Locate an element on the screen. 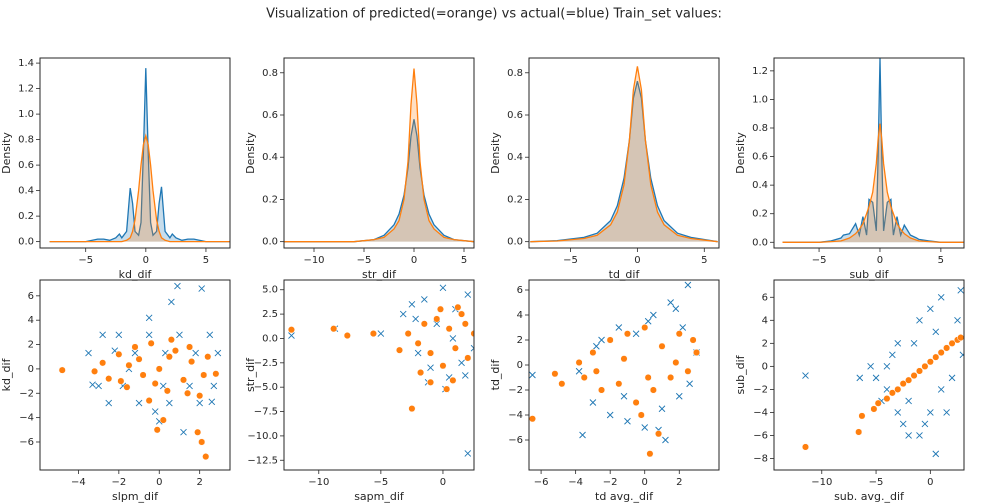  y-tick-label: 1.2 is located at coordinates (26, 89).